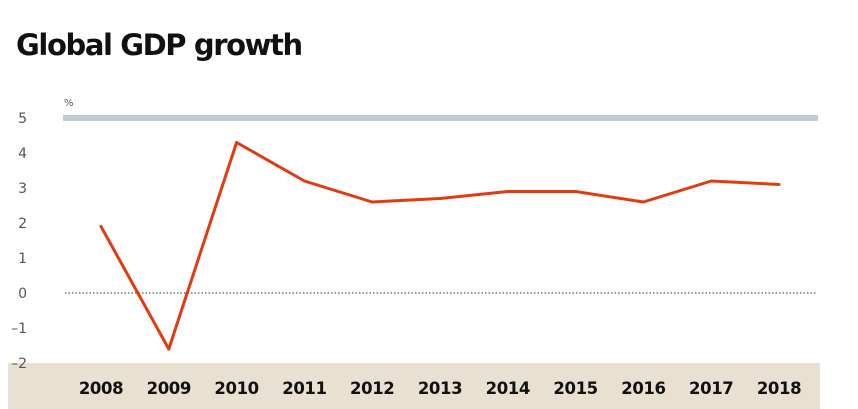  What do you see at coordinates (22, 119) in the screenshot?
I see `y-tick-label: 5` at bounding box center [22, 119].